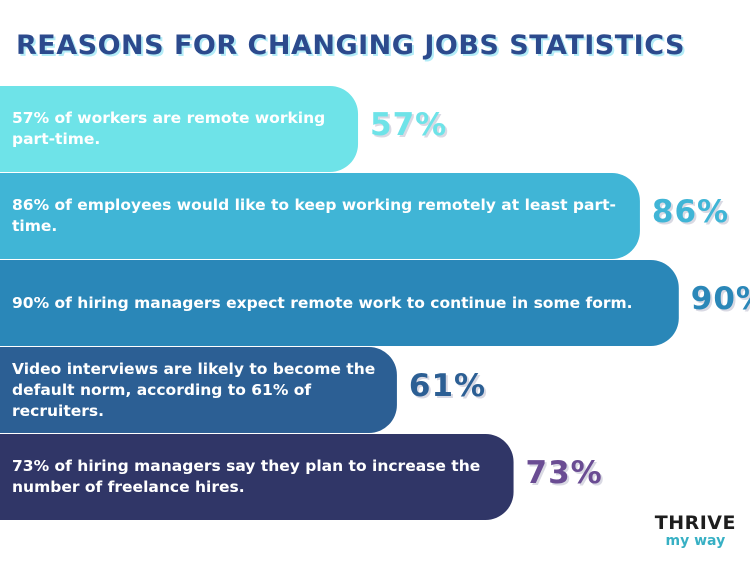 The height and width of the screenshot is (562, 750). I want to click on logo-text-top: THRIVE, so click(695, 523).